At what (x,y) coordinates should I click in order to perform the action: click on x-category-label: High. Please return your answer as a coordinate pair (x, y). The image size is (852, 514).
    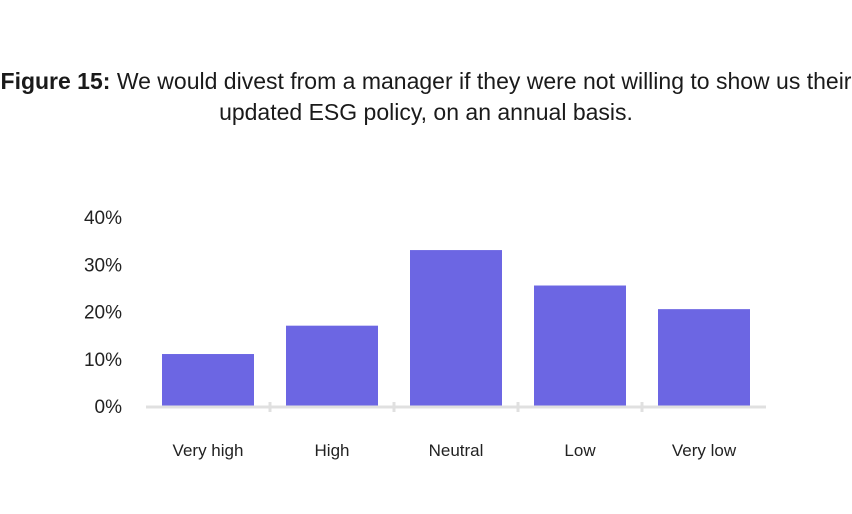
    Looking at the image, I should click on (332, 450).